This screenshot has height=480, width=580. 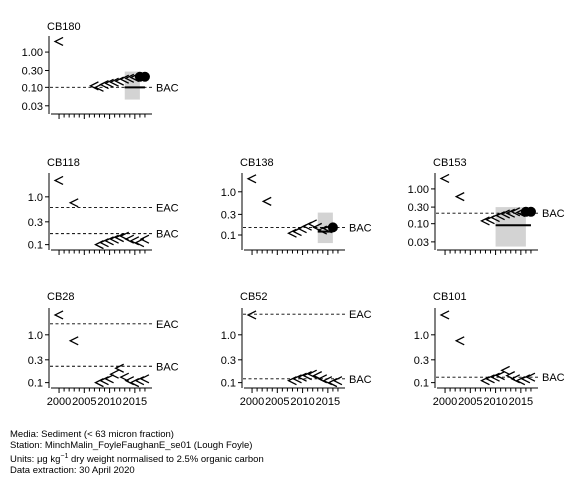 What do you see at coordinates (92, 434) in the screenshot?
I see `media-line: Media: Sediment (< 63 micron fraction)` at bounding box center [92, 434].